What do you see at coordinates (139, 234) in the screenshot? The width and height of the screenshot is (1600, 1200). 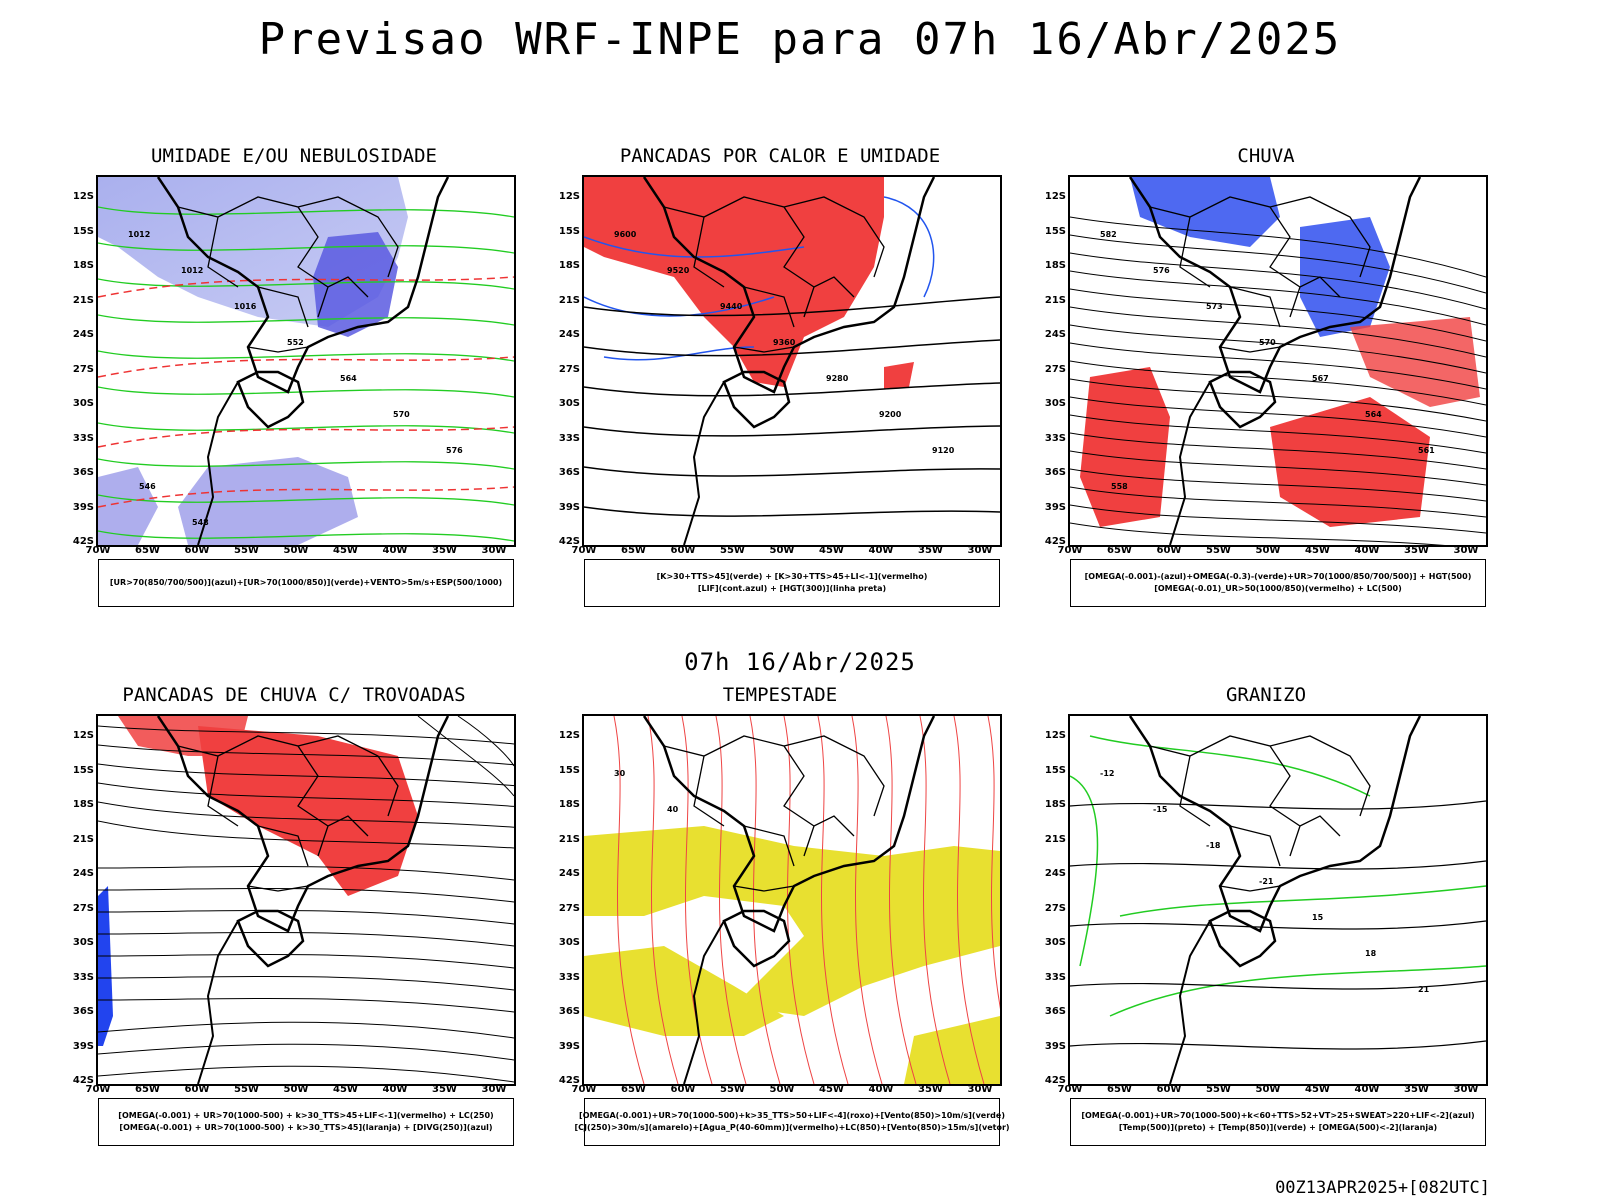 I see `contour-label: 1012` at bounding box center [139, 234].